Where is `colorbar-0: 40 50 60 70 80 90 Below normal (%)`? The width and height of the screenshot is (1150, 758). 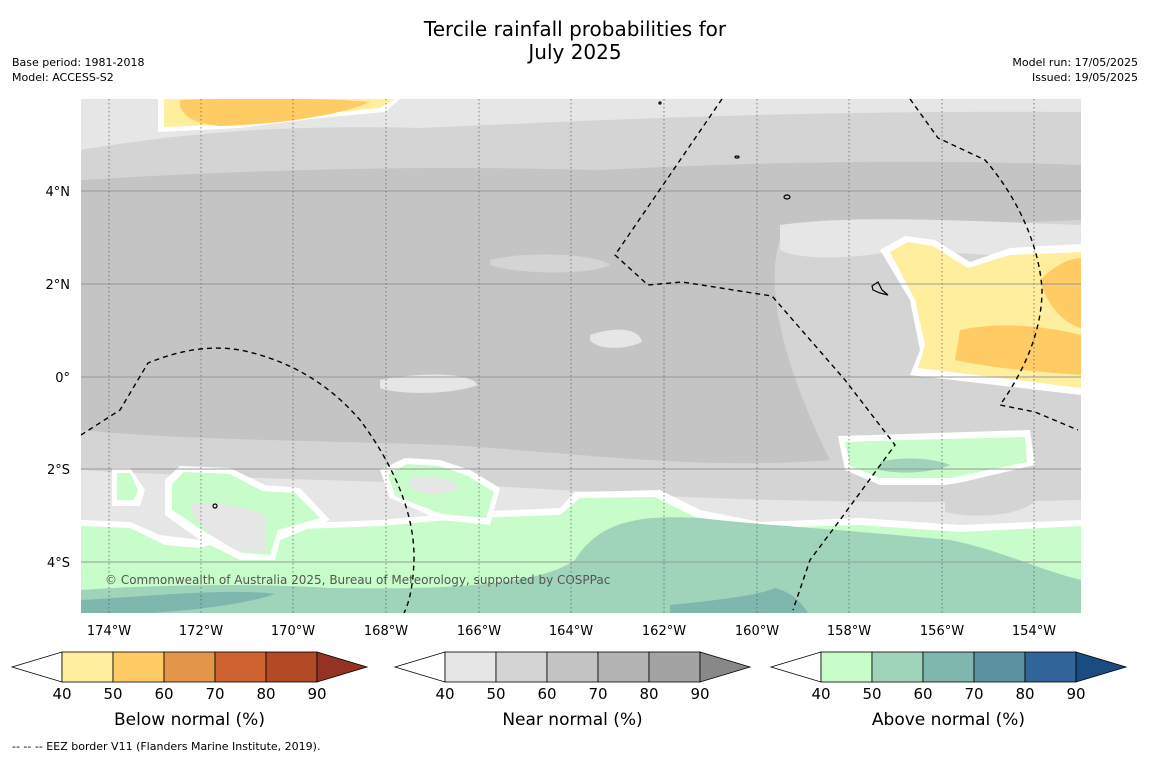 colorbar-0: 40 50 60 70 80 90 Below normal (%) is located at coordinates (189, 690).